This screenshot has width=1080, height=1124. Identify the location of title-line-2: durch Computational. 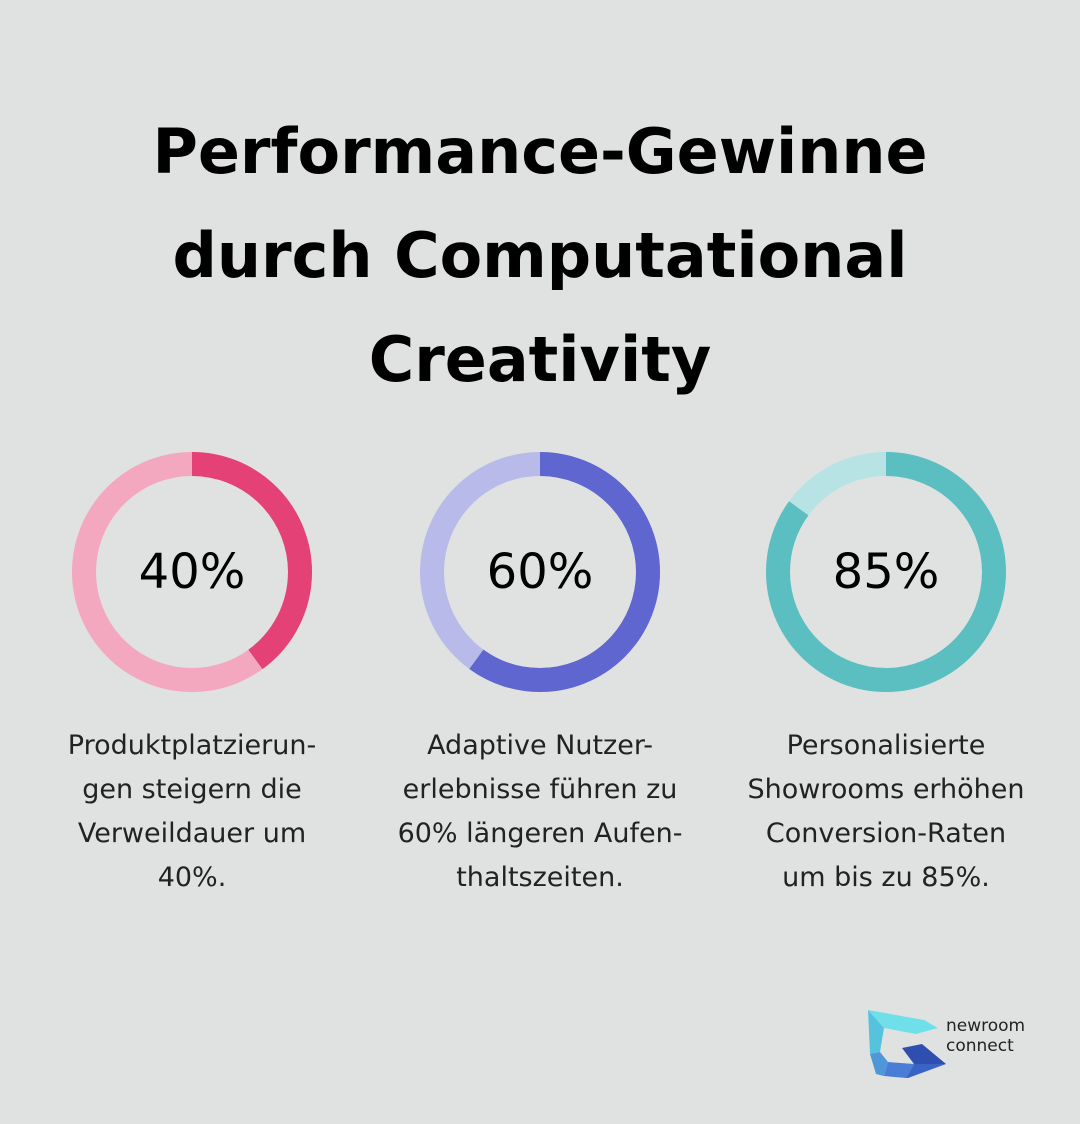
(540, 255).